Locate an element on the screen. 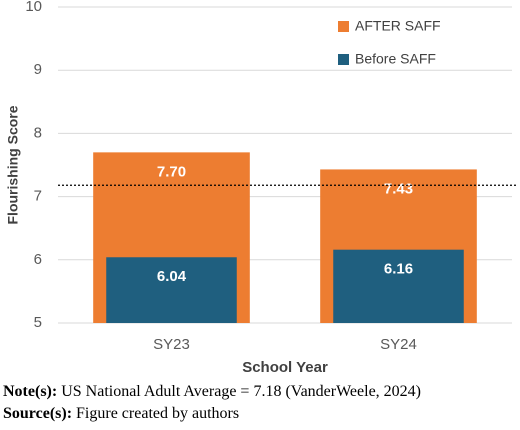 This screenshot has height=430, width=520. note-label: Source(s): is located at coordinates (37, 413).